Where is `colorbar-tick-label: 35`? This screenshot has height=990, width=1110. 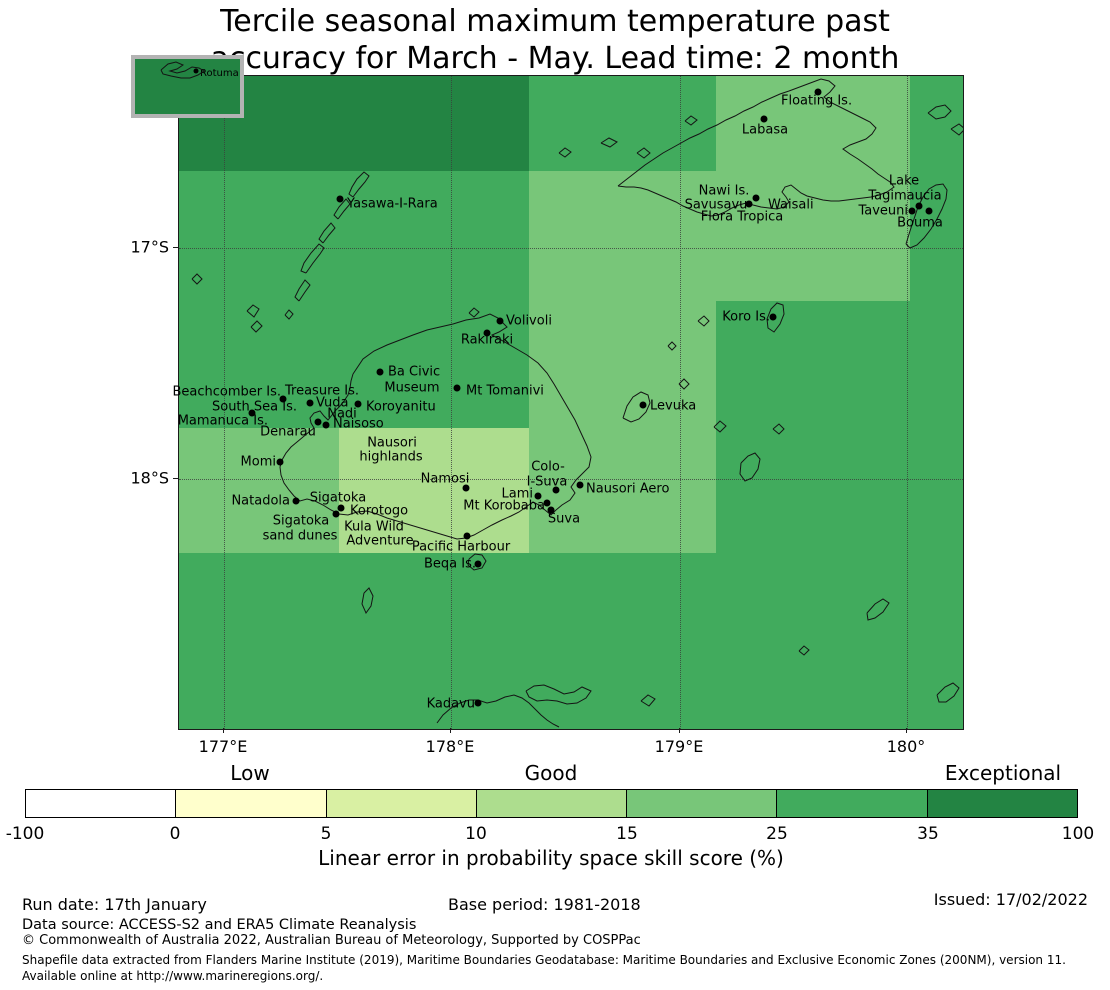
colorbar-tick-label: 35 is located at coordinates (928, 834).